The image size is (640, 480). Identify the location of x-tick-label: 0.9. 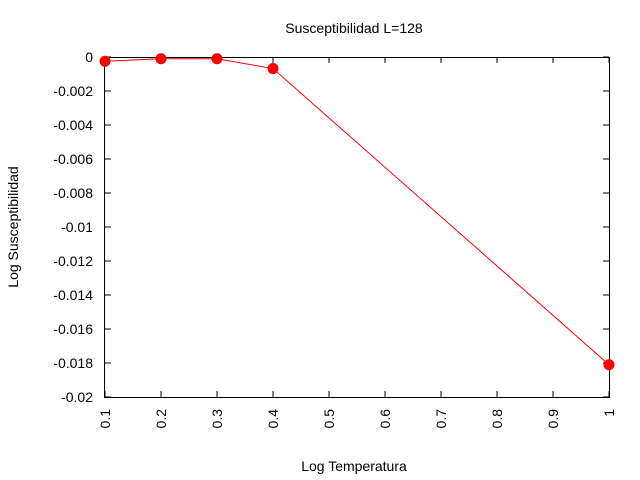
(553, 419).